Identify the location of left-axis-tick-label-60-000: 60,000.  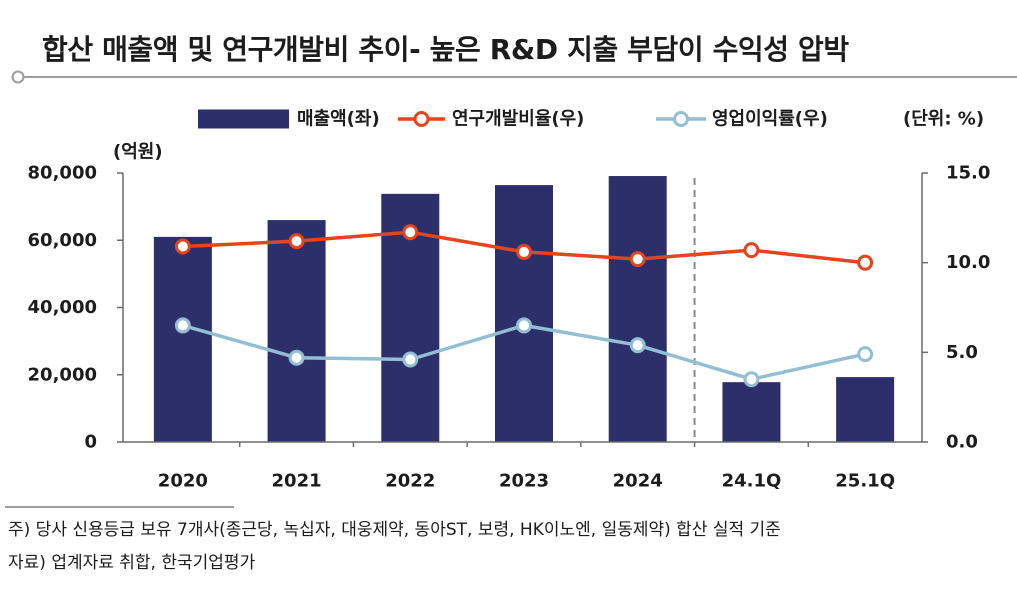
(62, 240).